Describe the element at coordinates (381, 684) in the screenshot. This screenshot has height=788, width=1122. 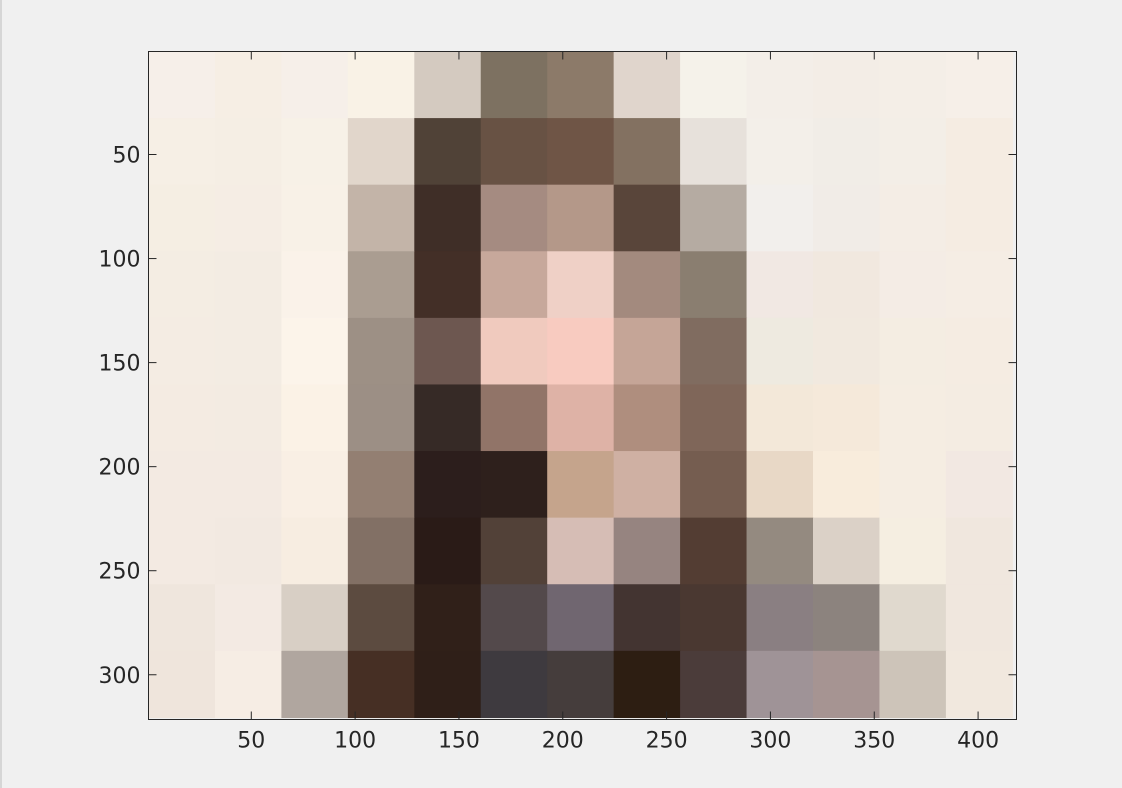
I see `image-cell-r9-c3` at that location.